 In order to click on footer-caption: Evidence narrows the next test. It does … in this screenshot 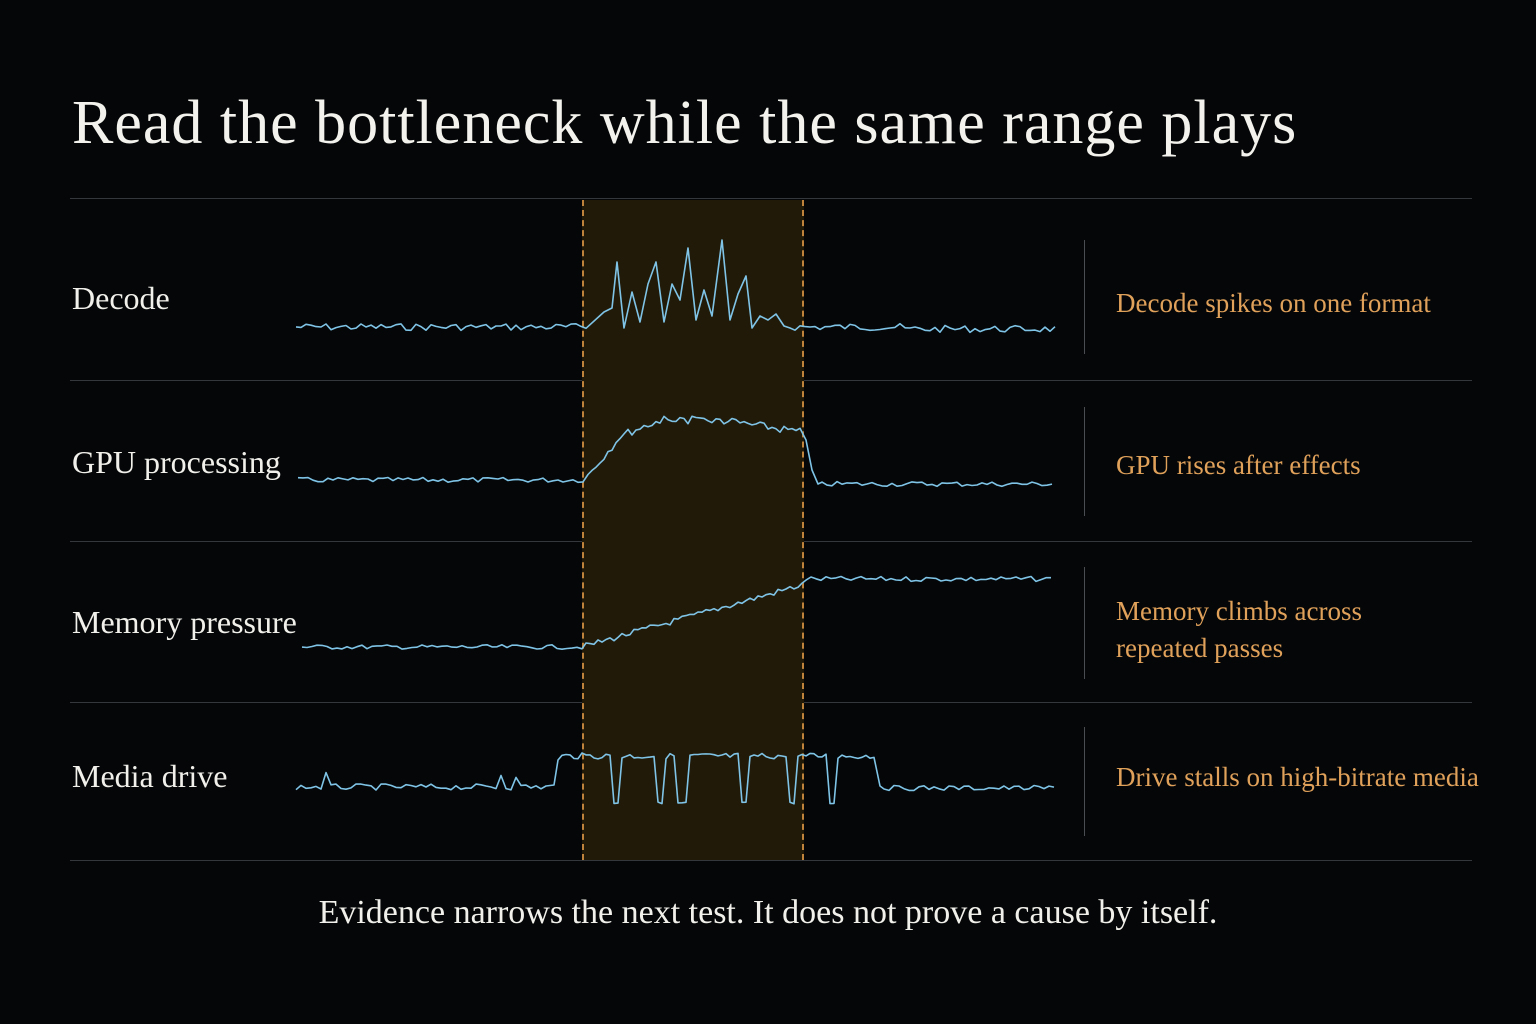, I will do `click(768, 912)`.